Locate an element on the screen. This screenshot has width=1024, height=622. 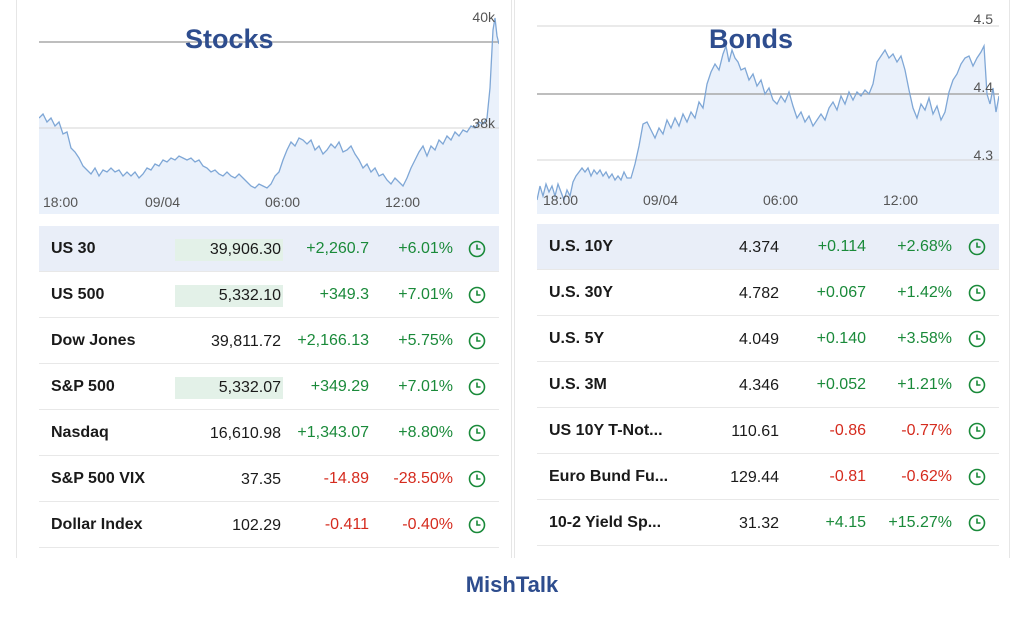
row-percent: -28.50% is located at coordinates (423, 478).